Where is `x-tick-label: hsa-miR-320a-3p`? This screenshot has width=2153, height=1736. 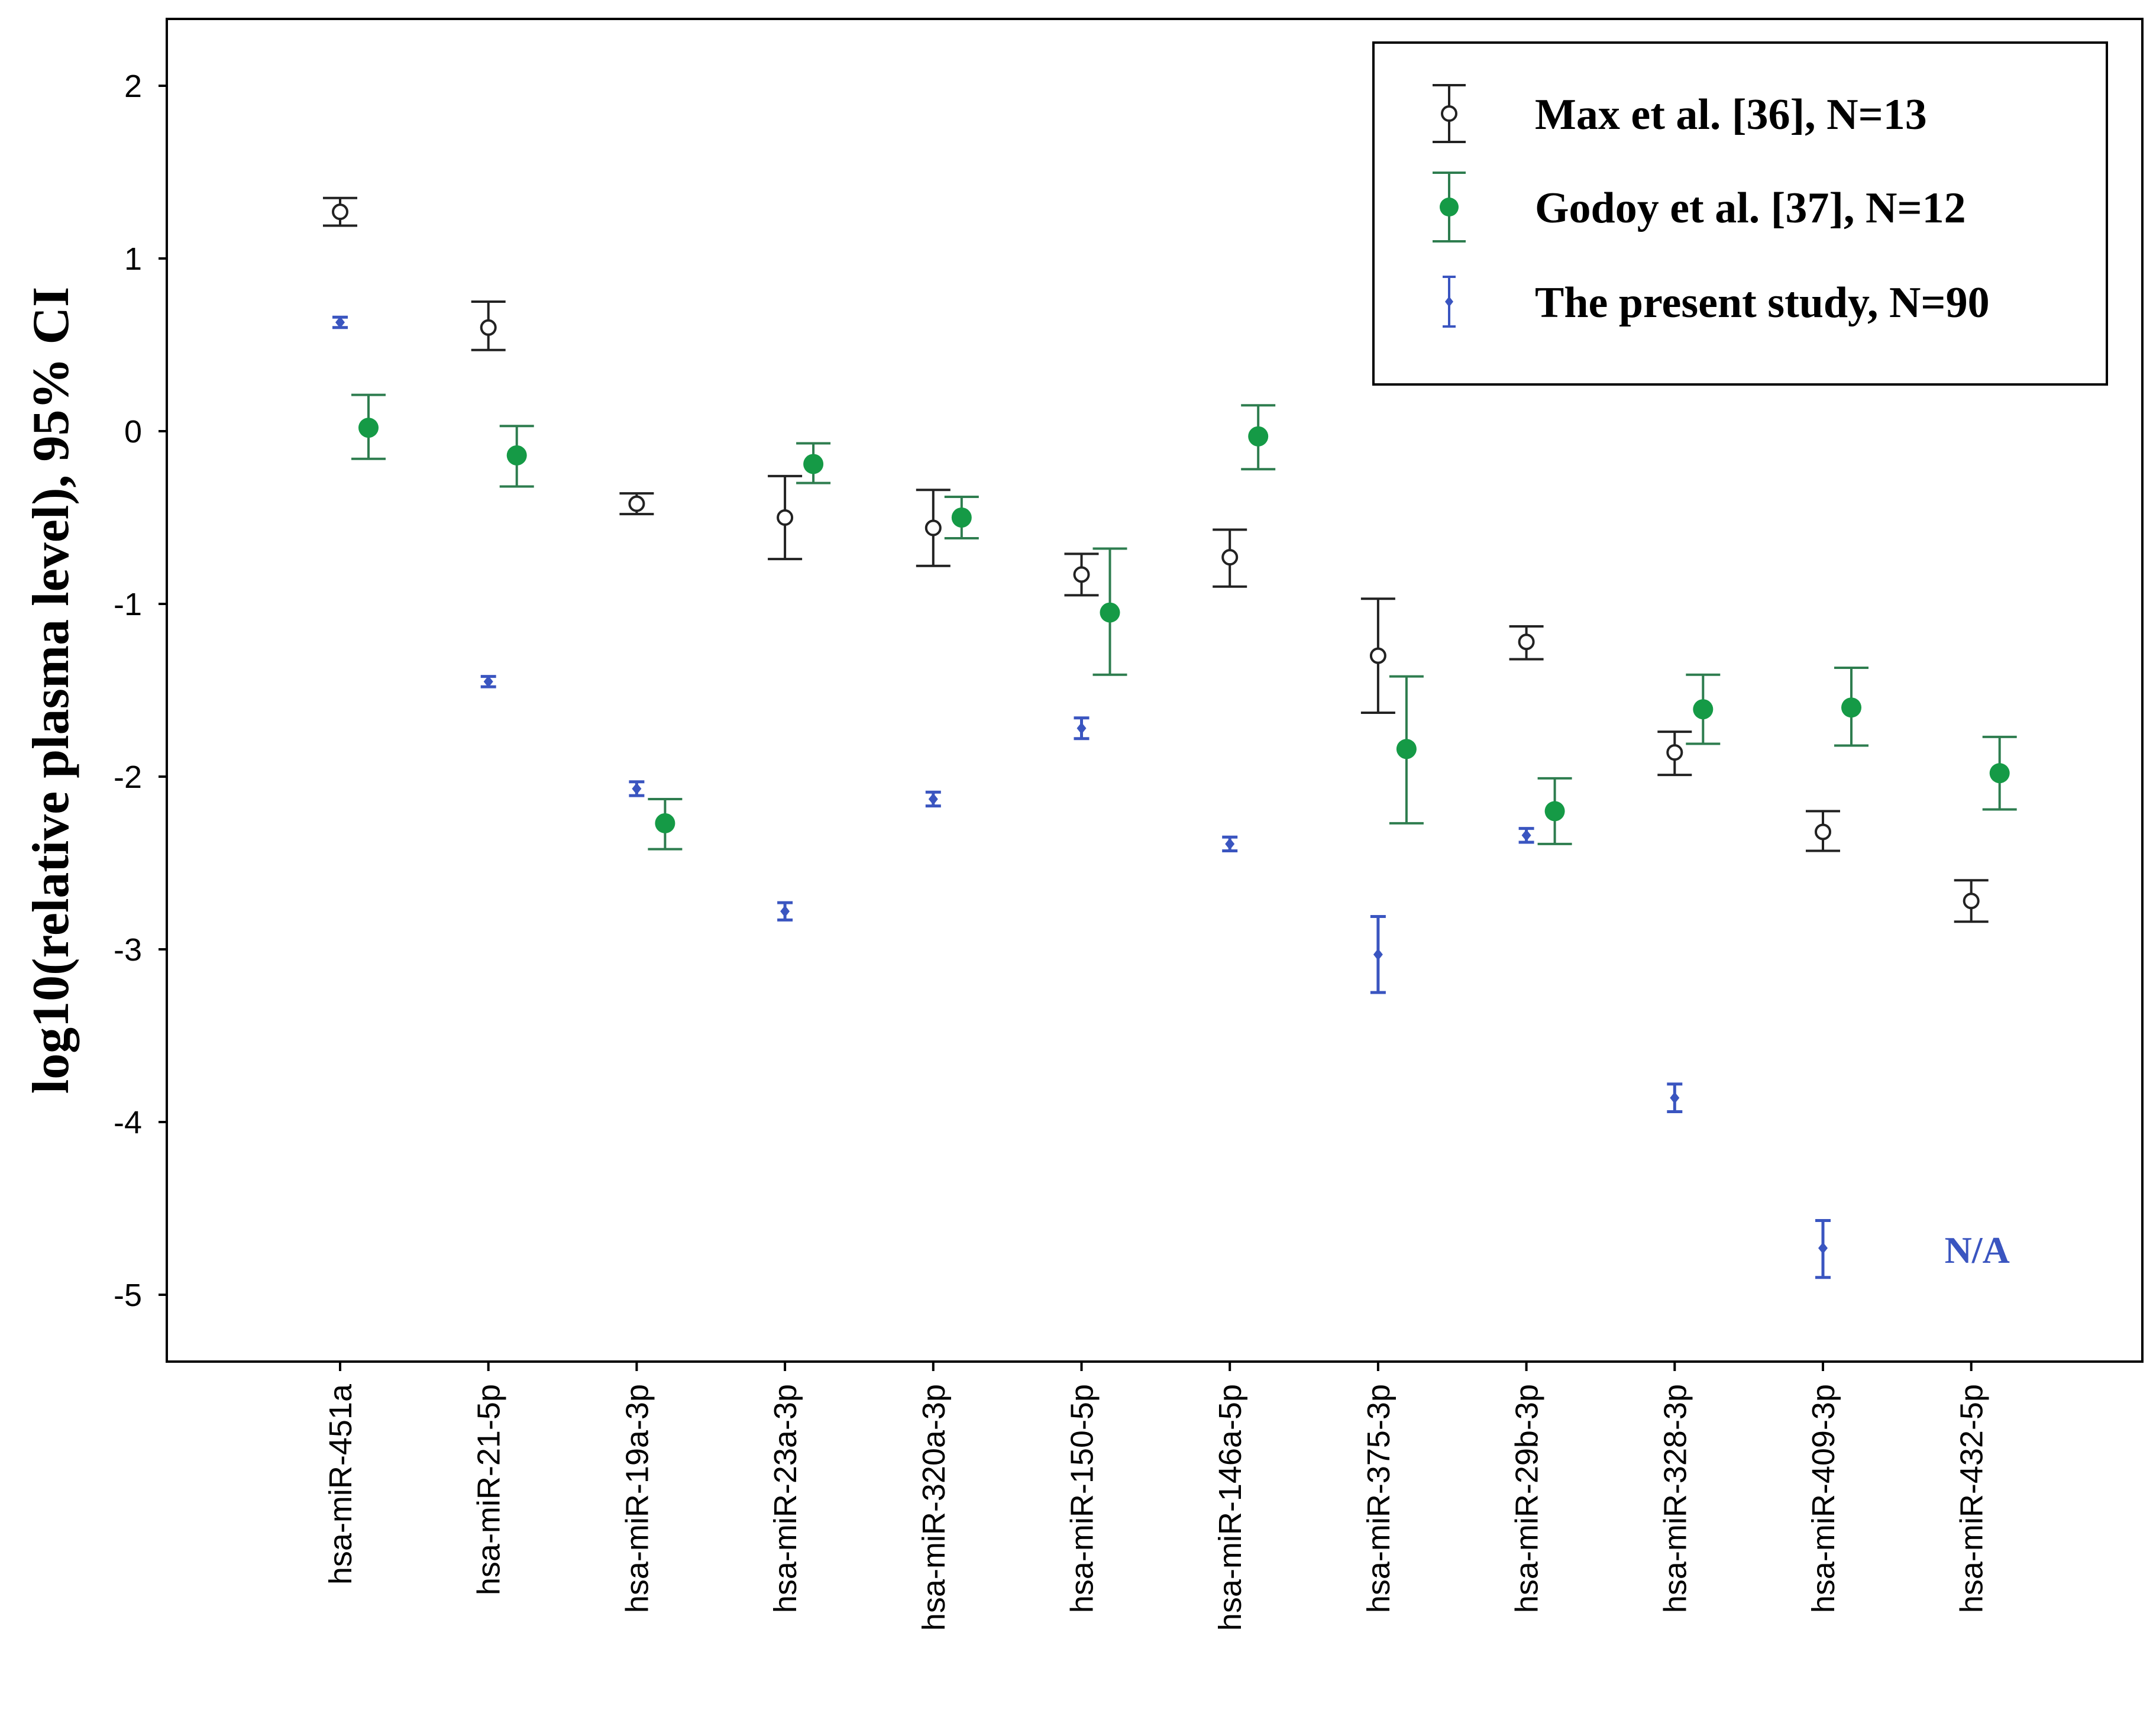 x-tick-label: hsa-miR-320a-3p is located at coordinates (934, 1507).